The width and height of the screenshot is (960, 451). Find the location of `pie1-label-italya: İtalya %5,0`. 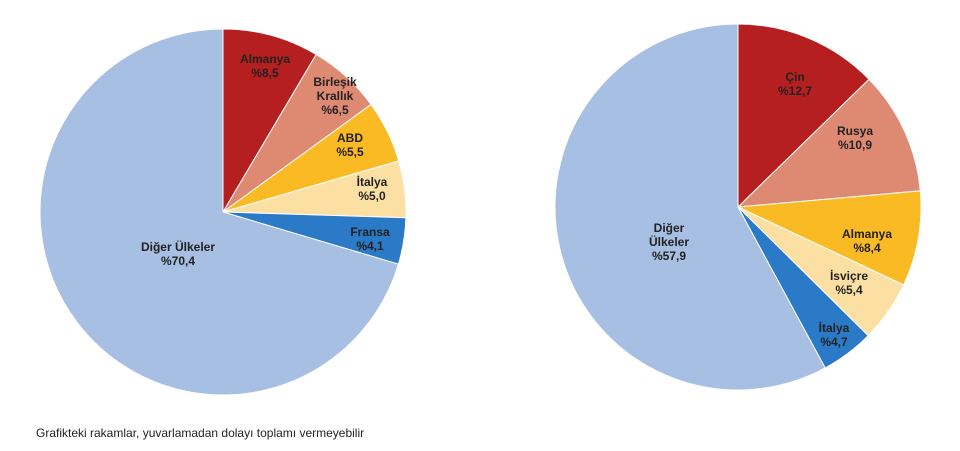

pie1-label-italya: İtalya %5,0 is located at coordinates (372, 188).